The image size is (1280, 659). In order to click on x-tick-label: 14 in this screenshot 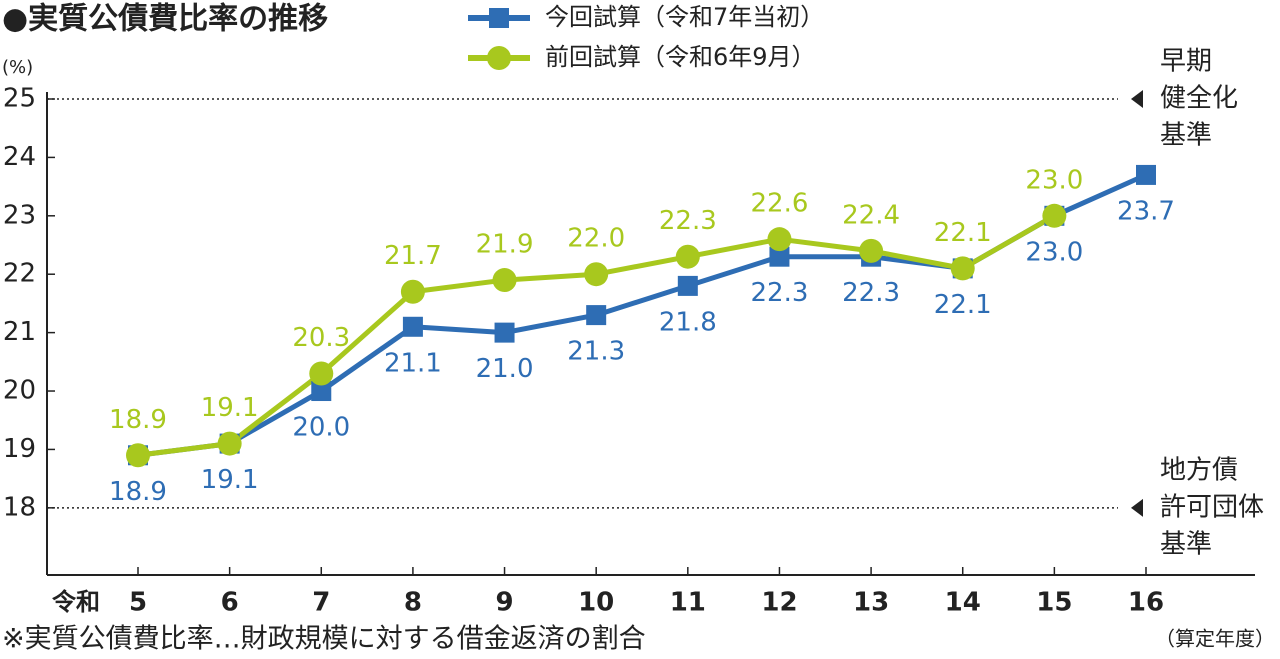, I will do `click(963, 603)`.